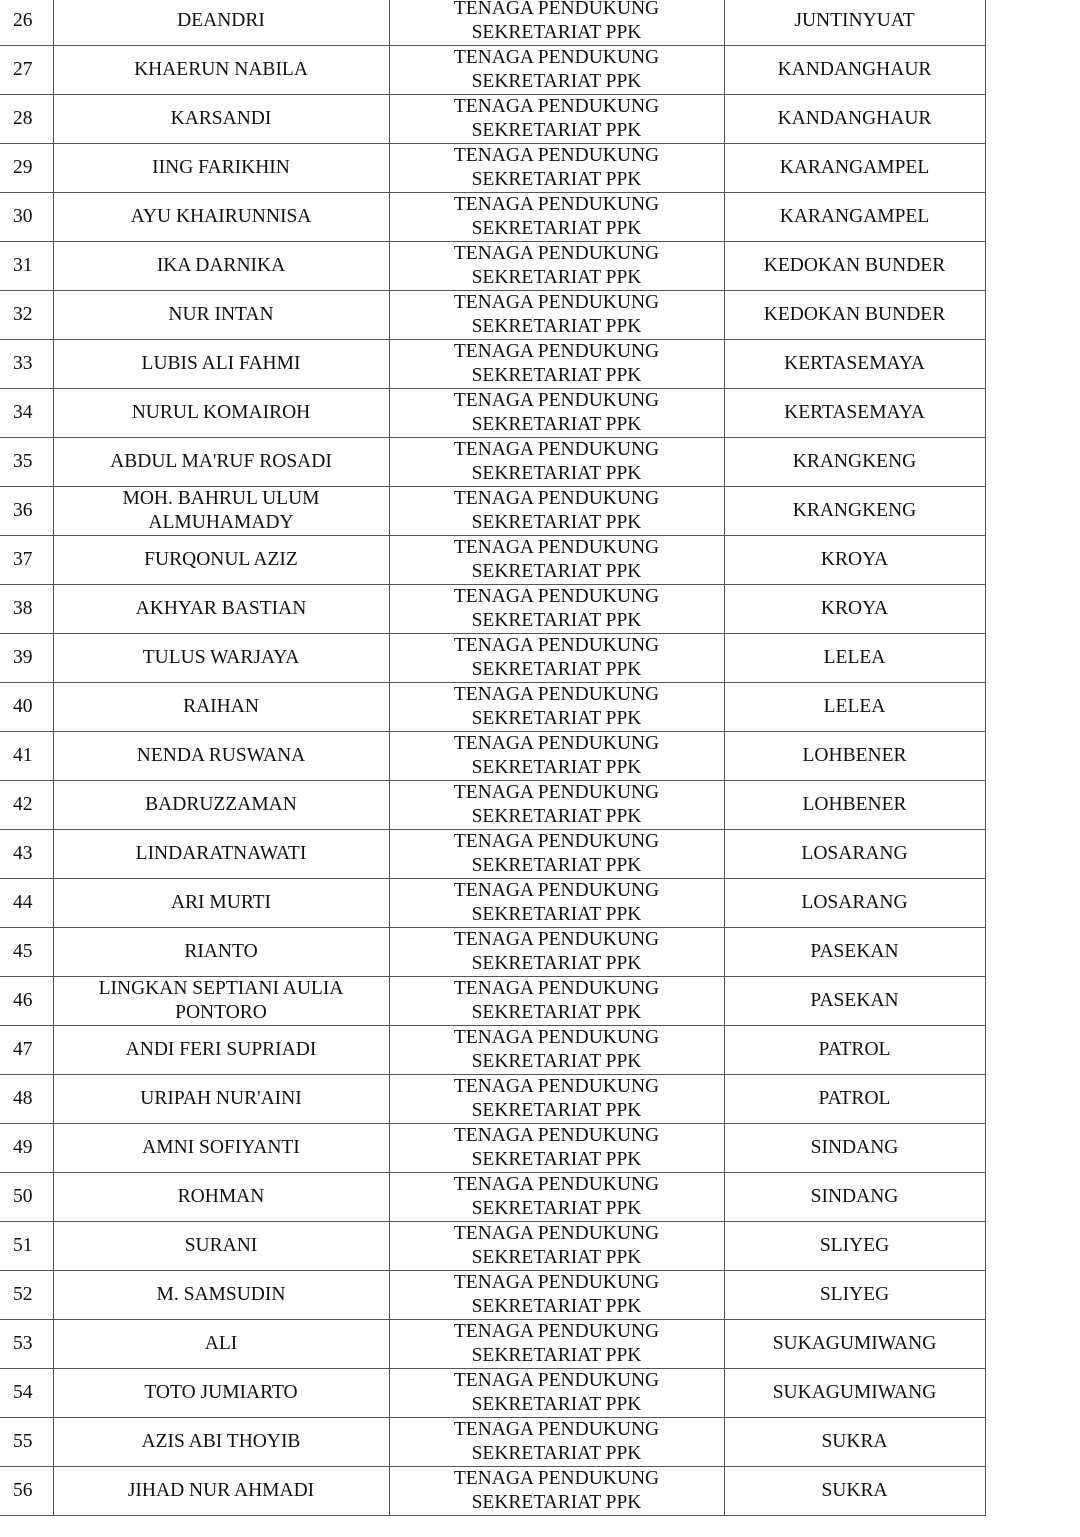 Image resolution: width=1080 pixels, height=1537 pixels. What do you see at coordinates (27, 952) in the screenshot?
I see `row-number-cell: 45` at bounding box center [27, 952].